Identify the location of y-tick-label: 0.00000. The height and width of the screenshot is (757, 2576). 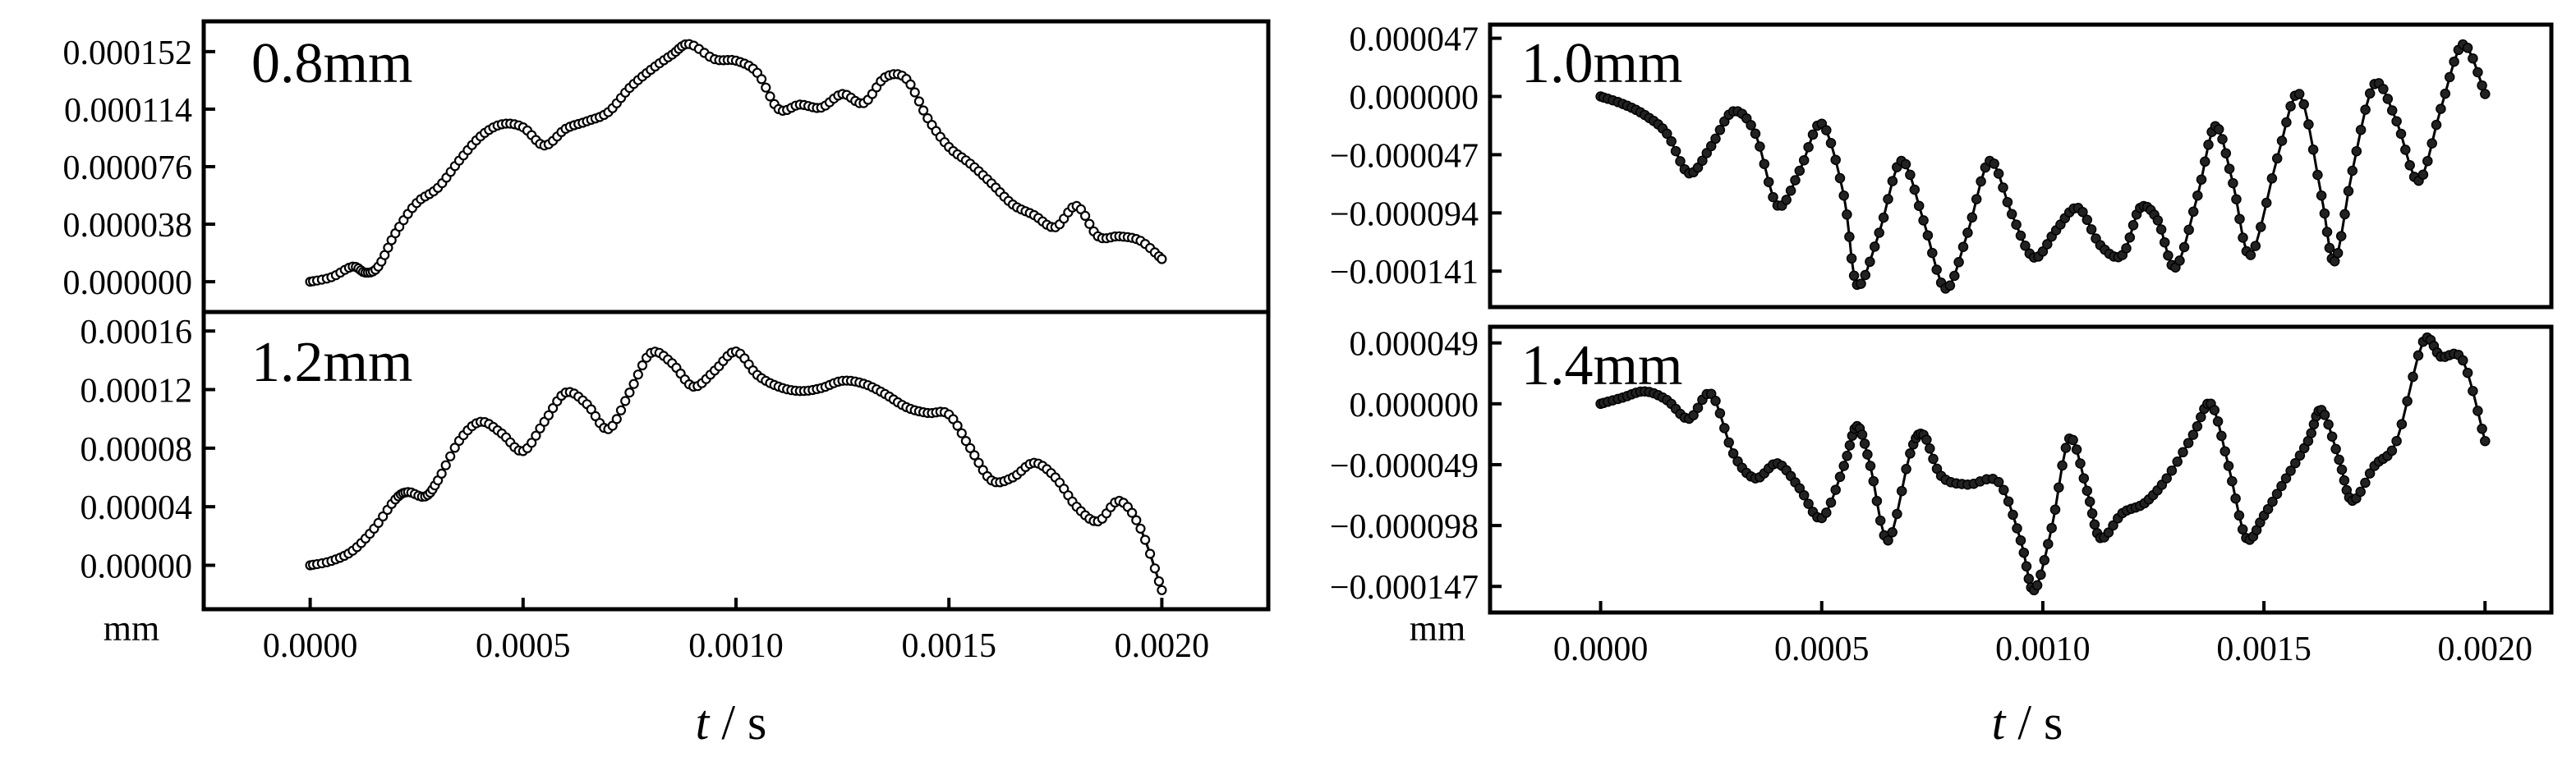
(136, 567).